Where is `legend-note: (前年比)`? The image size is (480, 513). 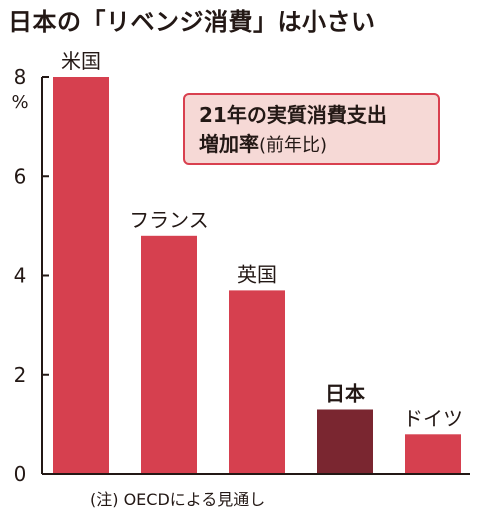 legend-note: (前年比) is located at coordinates (293, 145).